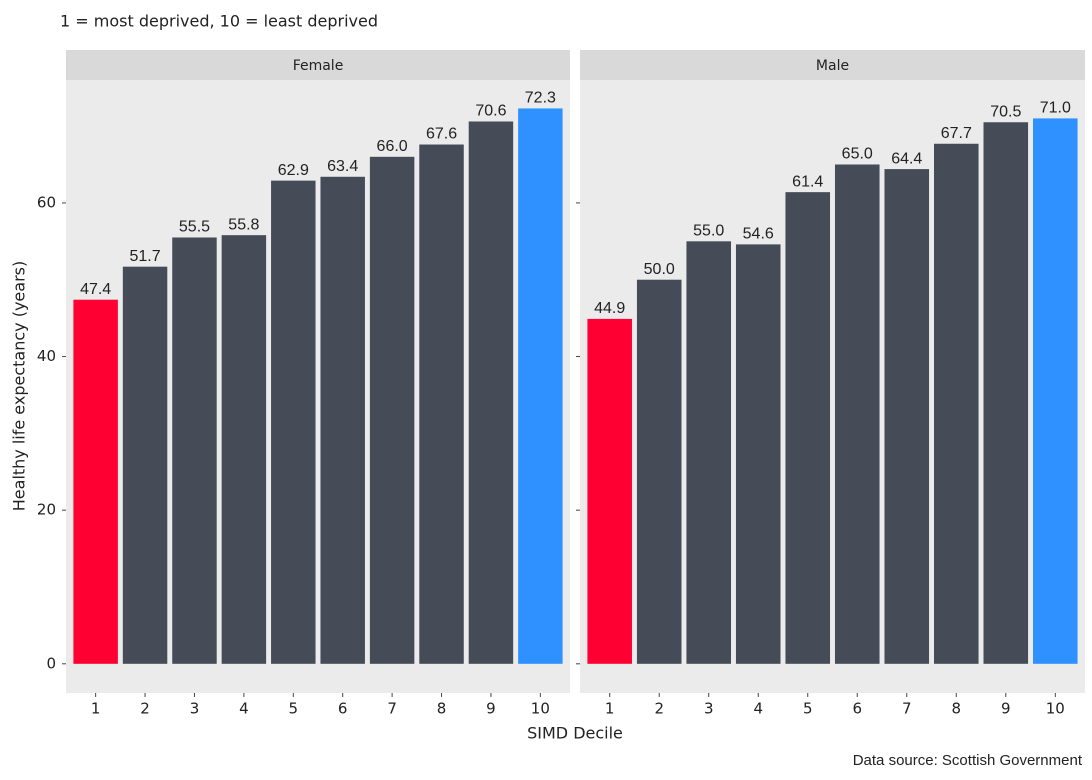 This screenshot has width=1092, height=780. I want to click on facet-title: Female, so click(318, 66).